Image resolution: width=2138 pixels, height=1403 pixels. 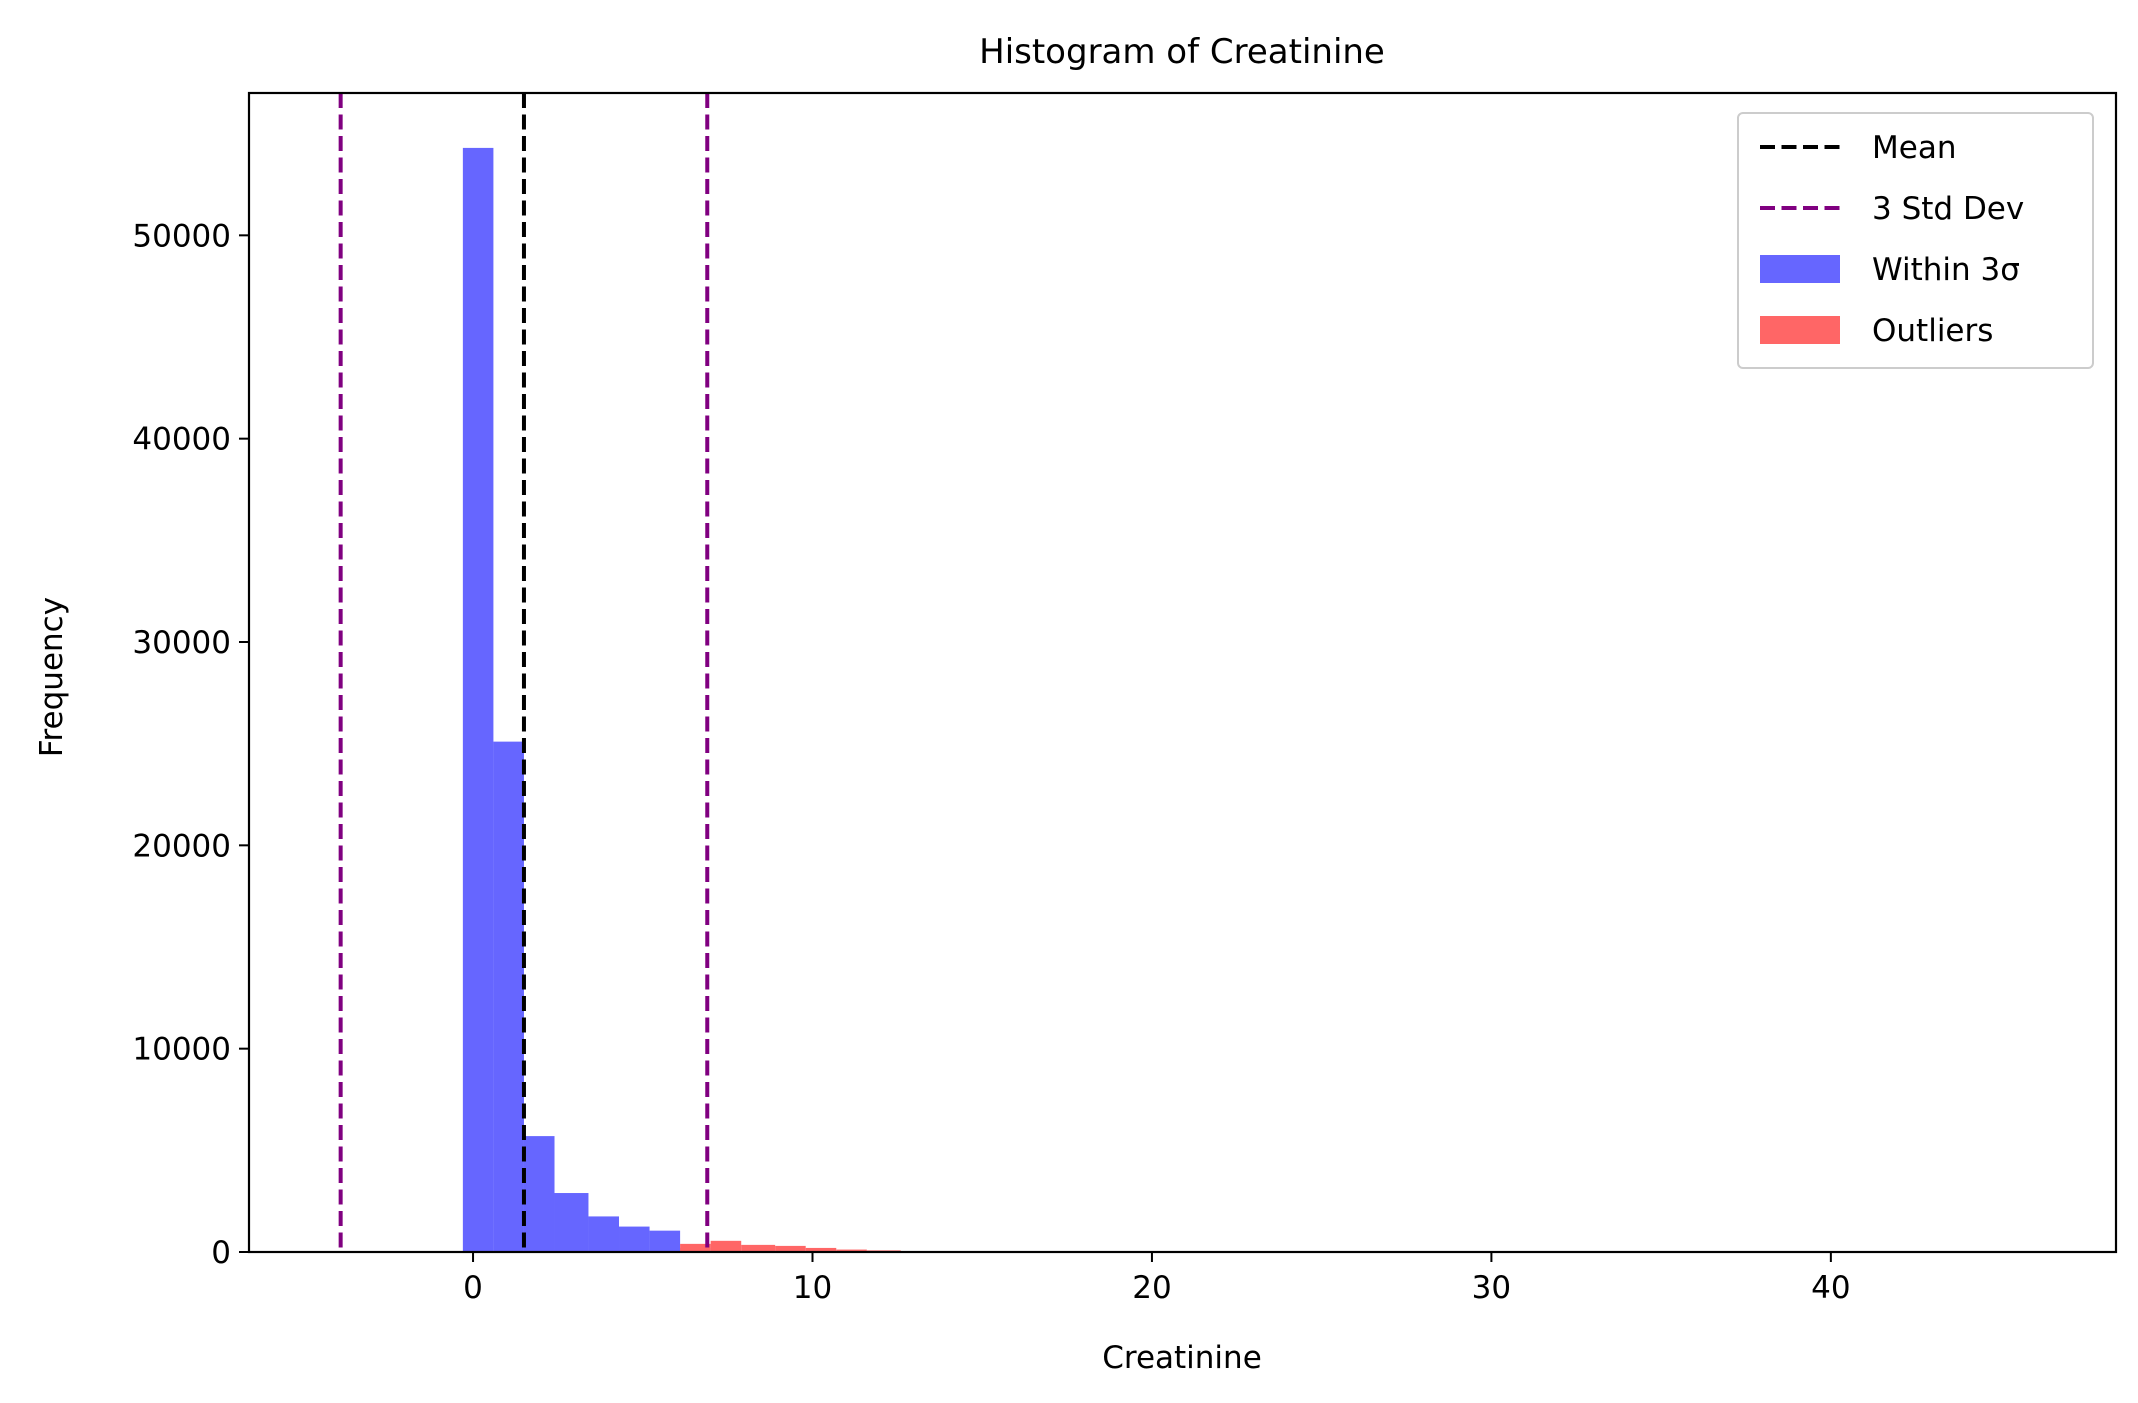 I want to click on y-tick-label-1: 10000, so click(x=181, y=1050).